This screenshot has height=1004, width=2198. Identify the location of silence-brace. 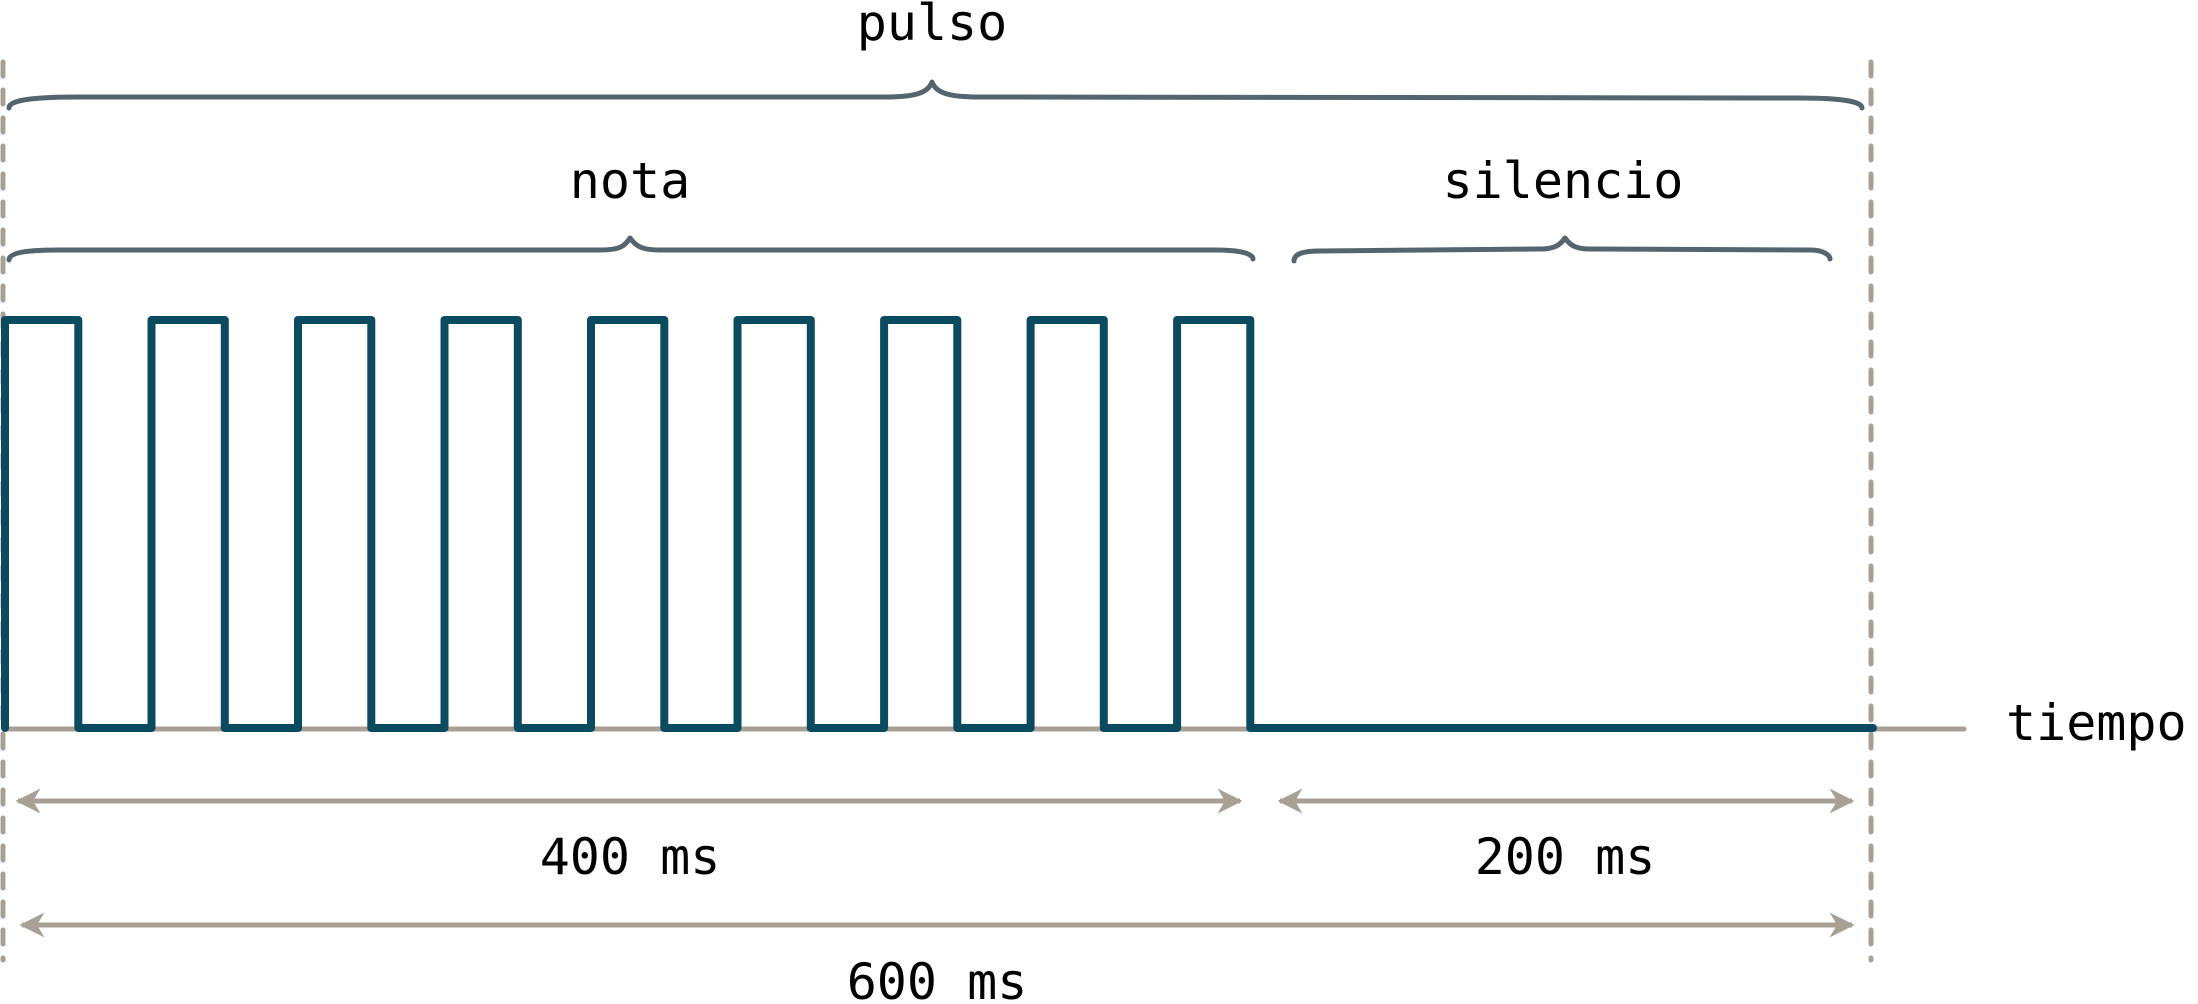
(1562, 249).